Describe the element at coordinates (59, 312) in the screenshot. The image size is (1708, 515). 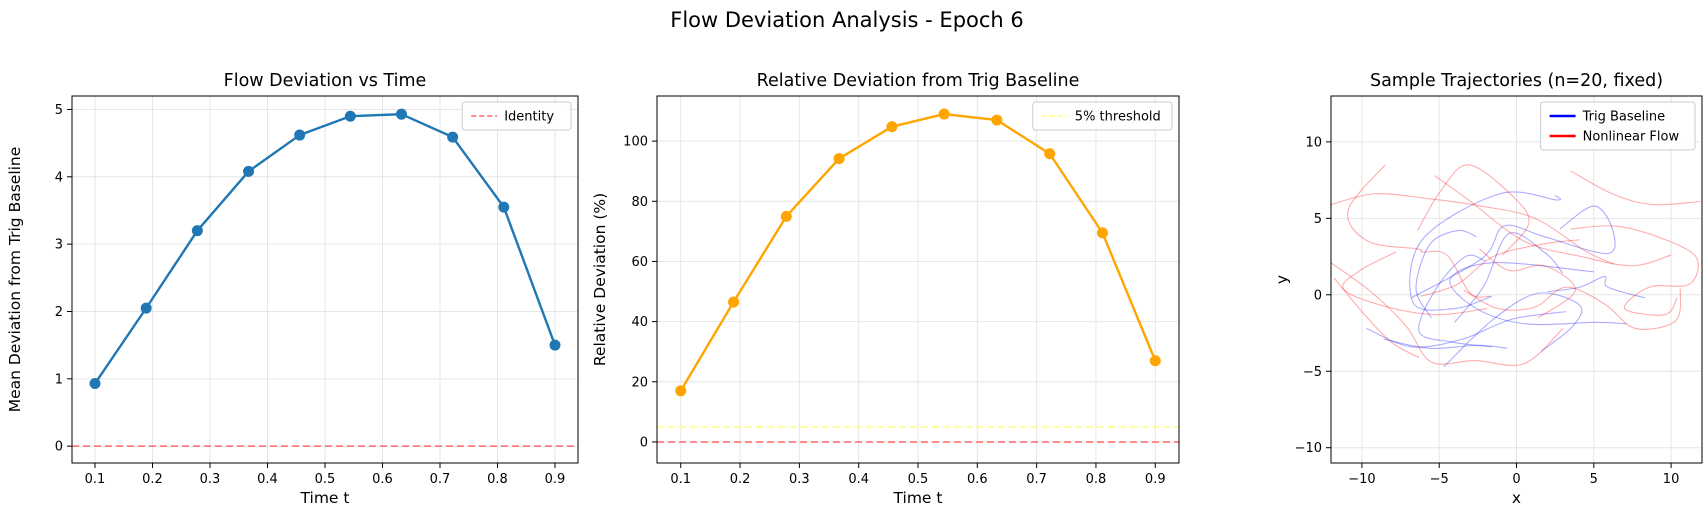
I see `y-tick-label: 2` at that location.